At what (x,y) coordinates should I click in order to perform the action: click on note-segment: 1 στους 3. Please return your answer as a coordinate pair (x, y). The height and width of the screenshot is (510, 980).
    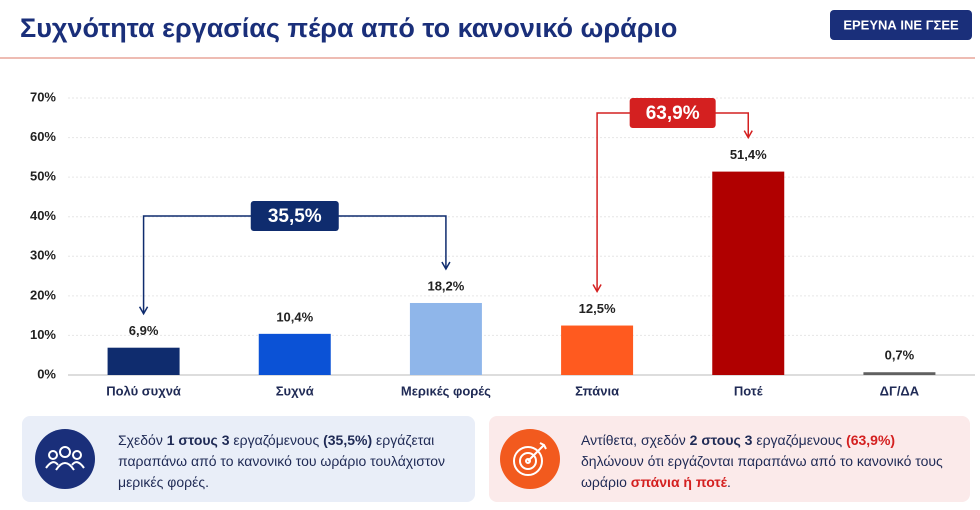
    Looking at the image, I should click on (198, 440).